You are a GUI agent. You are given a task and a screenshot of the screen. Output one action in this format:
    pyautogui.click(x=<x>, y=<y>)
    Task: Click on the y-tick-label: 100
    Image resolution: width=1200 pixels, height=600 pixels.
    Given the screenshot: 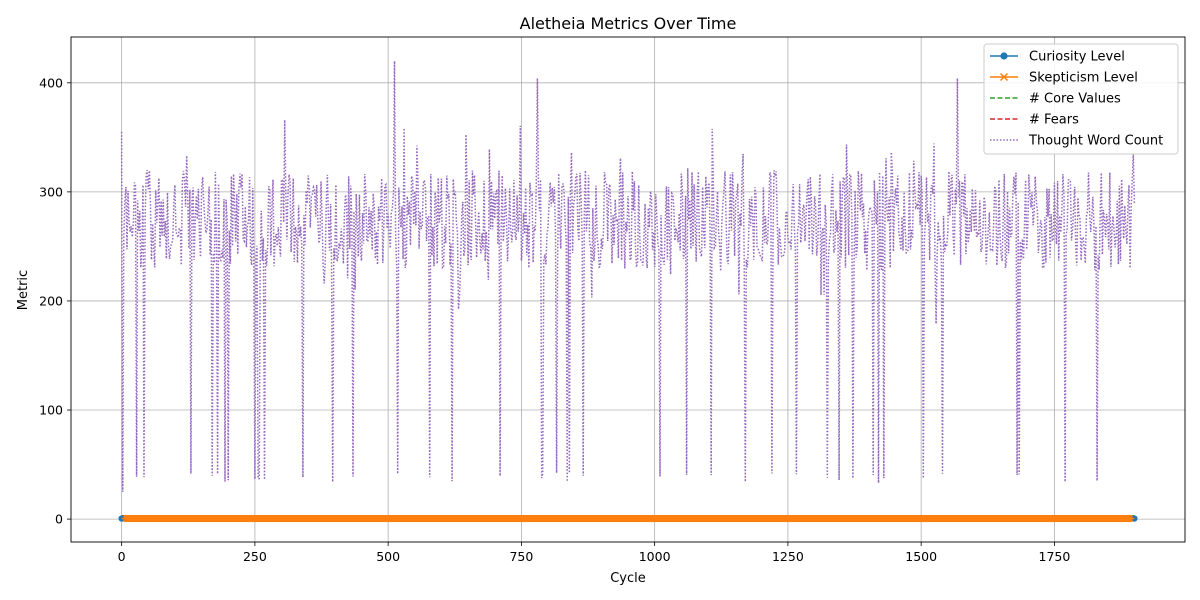 What is the action you would take?
    pyautogui.click(x=51, y=410)
    